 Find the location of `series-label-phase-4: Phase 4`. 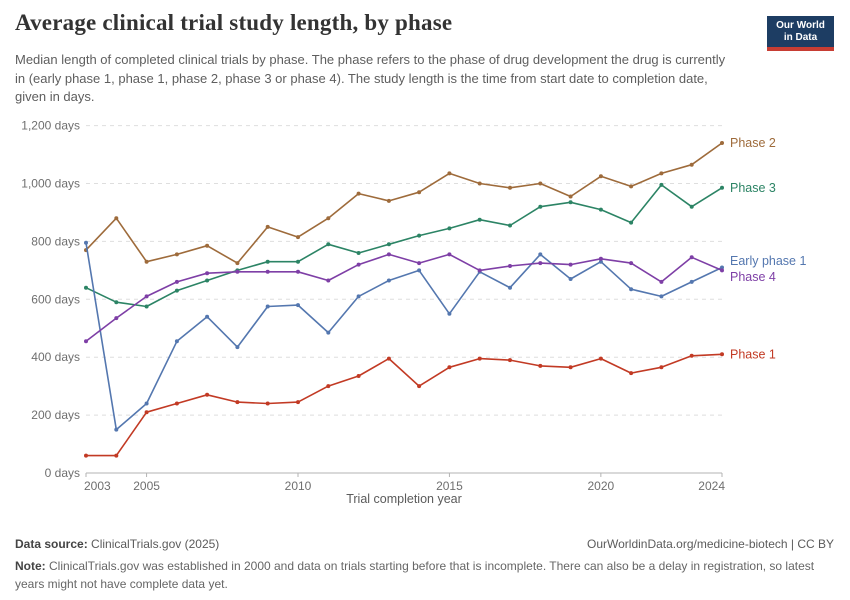

series-label-phase-4: Phase 4 is located at coordinates (753, 277).